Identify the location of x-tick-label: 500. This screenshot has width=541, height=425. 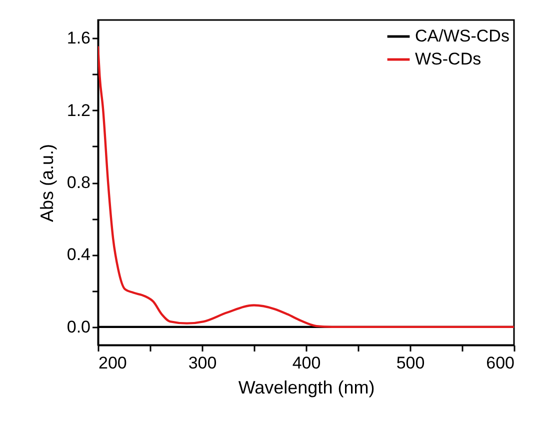
(410, 363).